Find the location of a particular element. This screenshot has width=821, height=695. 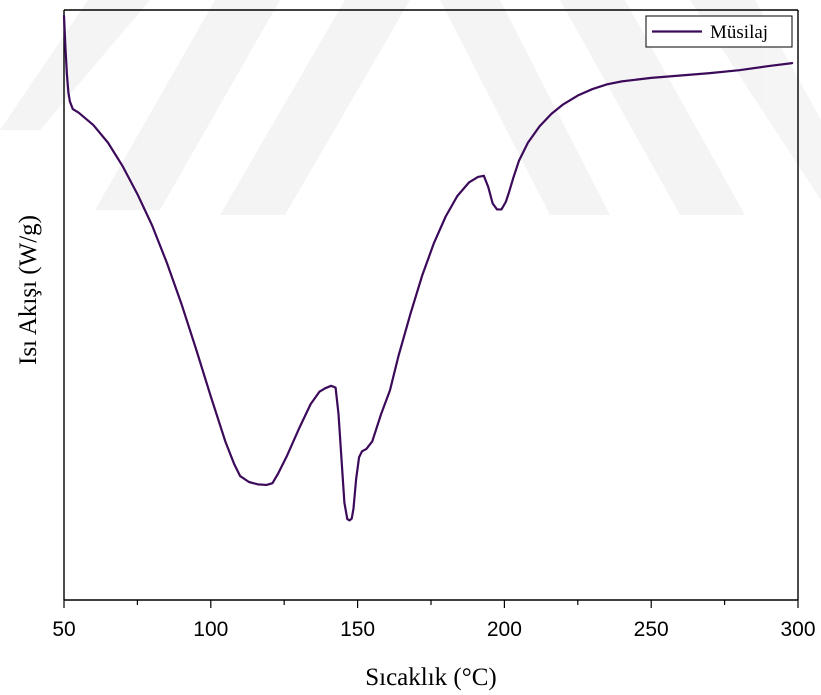

x-tick-label: 250 is located at coordinates (651, 629).